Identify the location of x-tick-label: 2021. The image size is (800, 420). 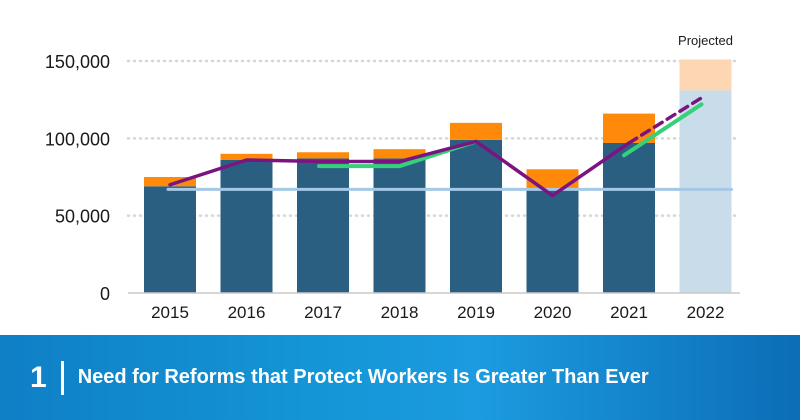
(629, 312).